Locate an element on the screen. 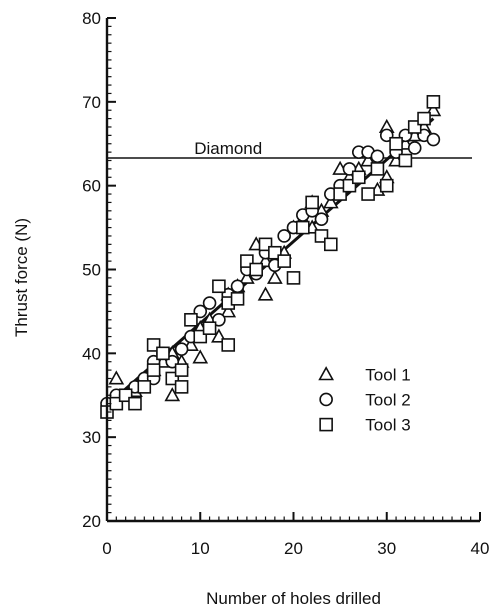  legend: Tool 1 Tool 2 Tool 3 is located at coordinates (364, 400).